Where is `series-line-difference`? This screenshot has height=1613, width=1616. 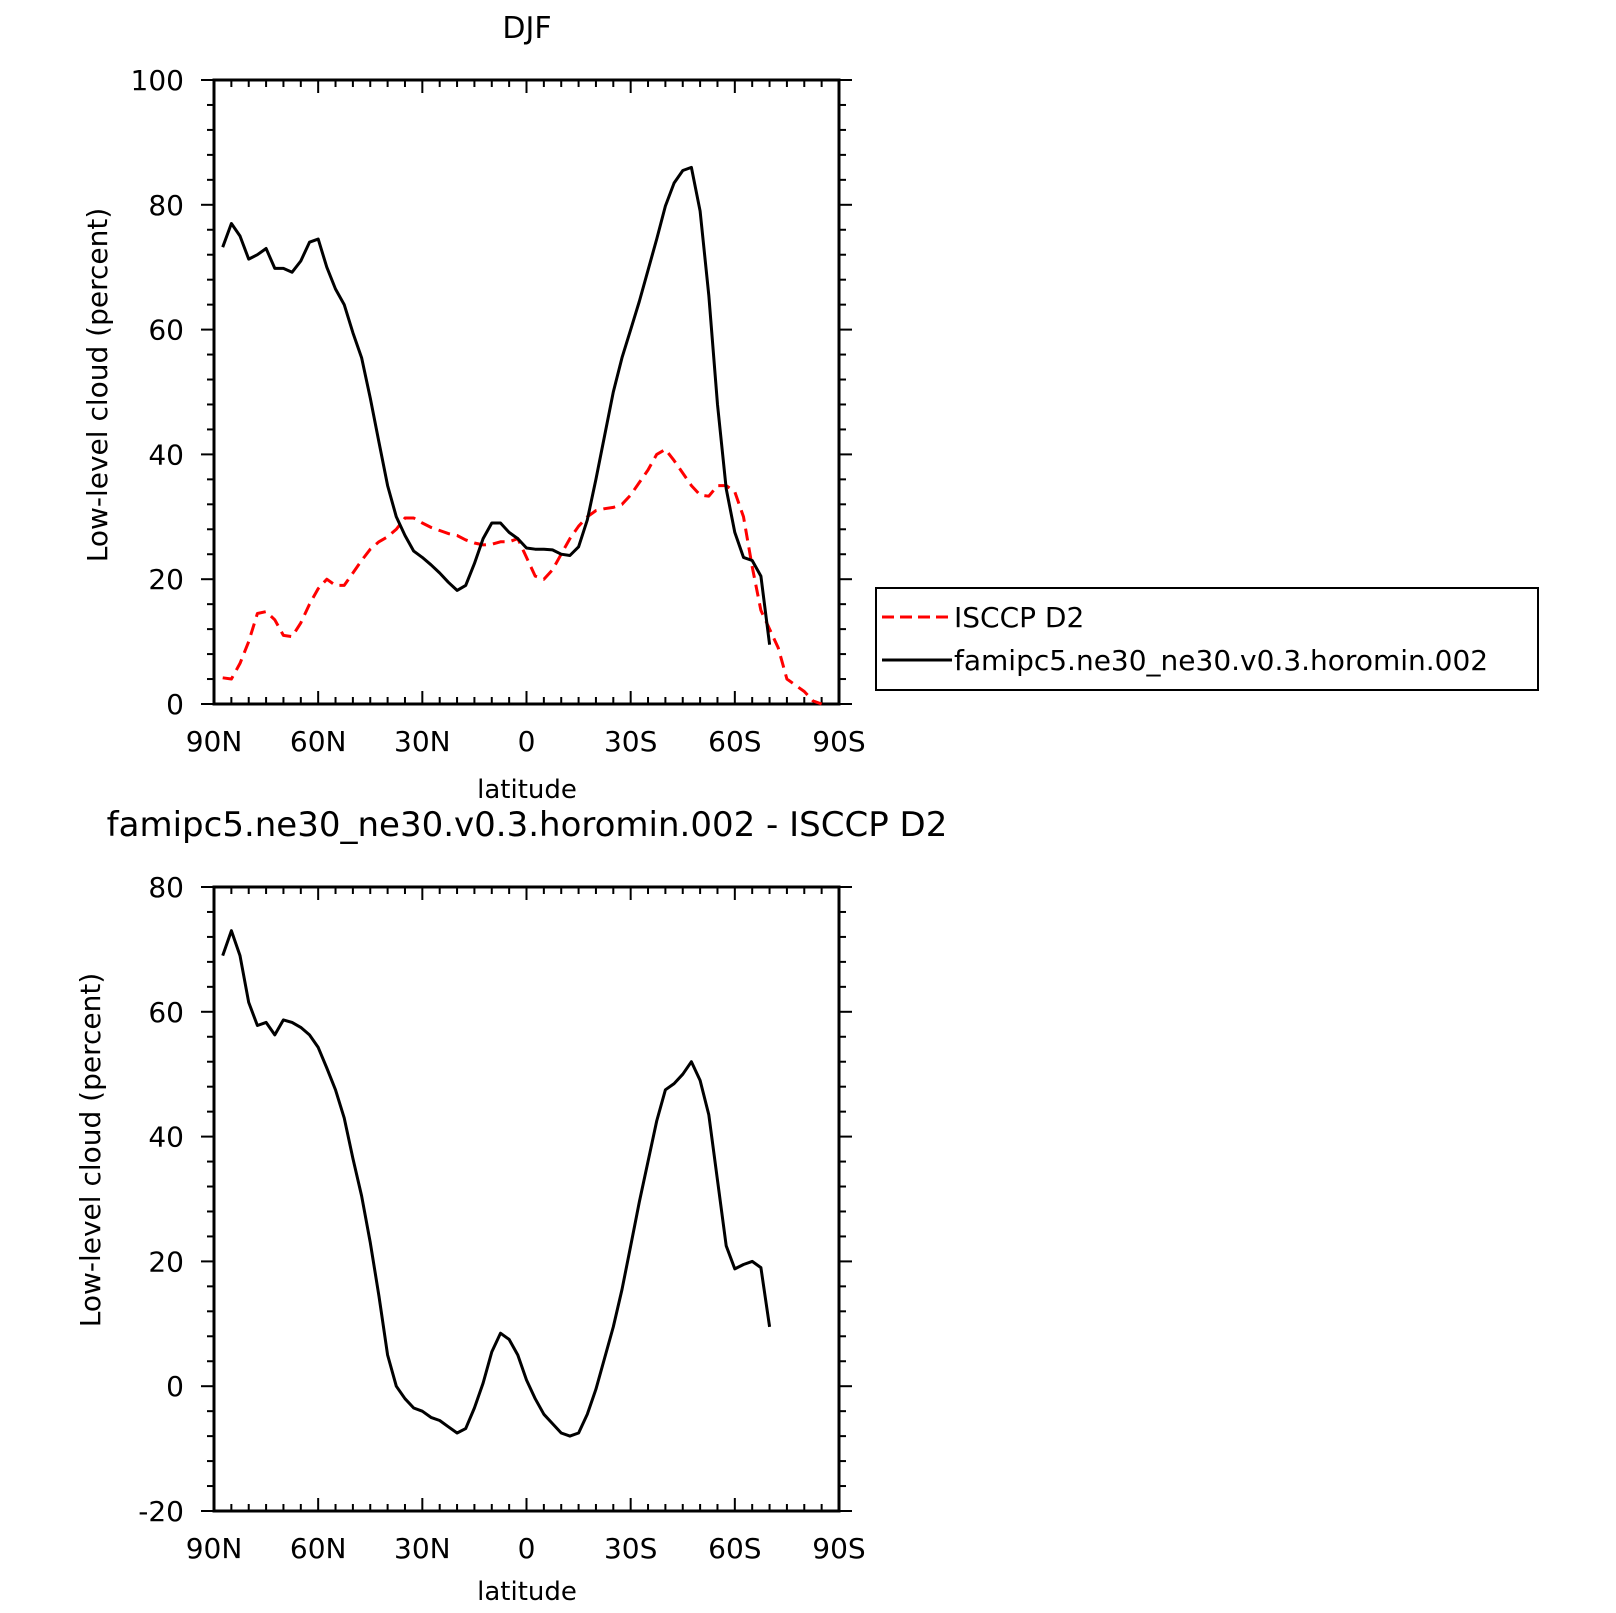 series-line-difference is located at coordinates (496, 1183).